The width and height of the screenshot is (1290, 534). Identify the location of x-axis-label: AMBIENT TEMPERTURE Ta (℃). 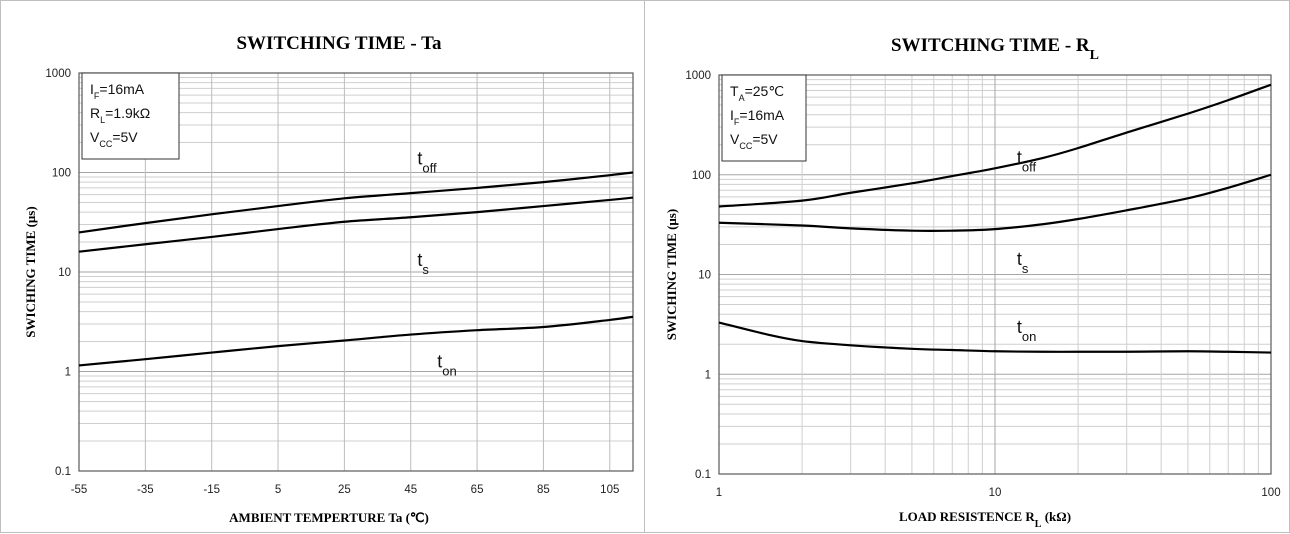
(329, 517).